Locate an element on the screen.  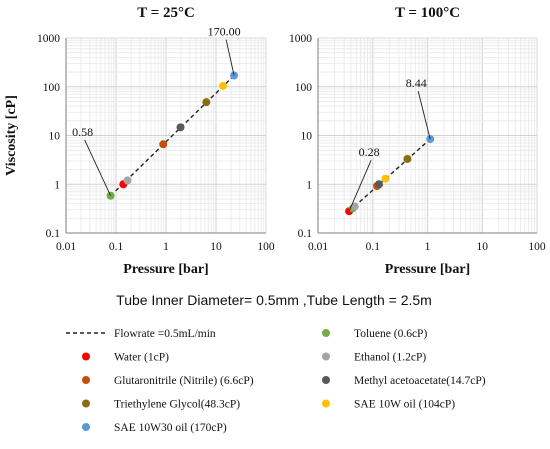
annotation-label: 0.58 is located at coordinates (82, 132).